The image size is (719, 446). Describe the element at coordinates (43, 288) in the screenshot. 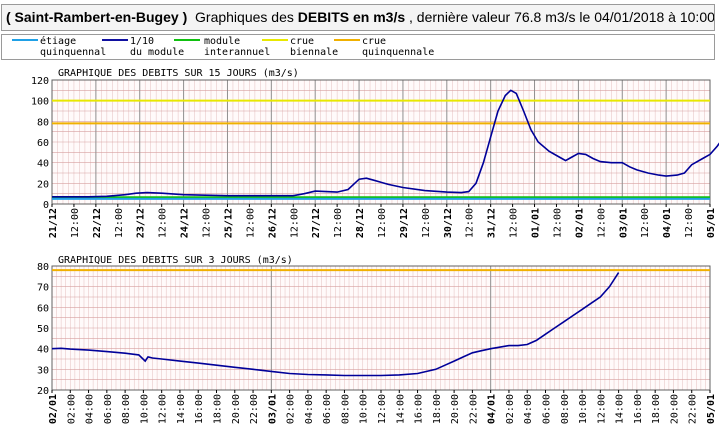

I see `y-tick-label: 70` at that location.